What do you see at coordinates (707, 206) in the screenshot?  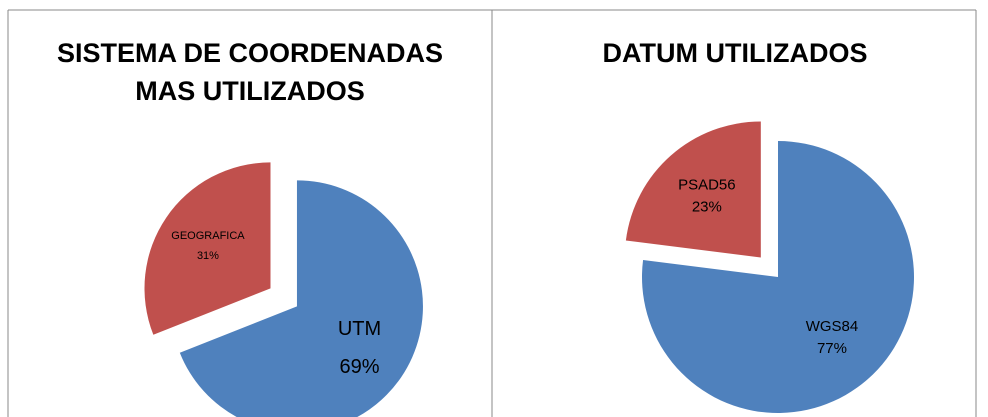 I see `slice-value-label: 23%` at bounding box center [707, 206].